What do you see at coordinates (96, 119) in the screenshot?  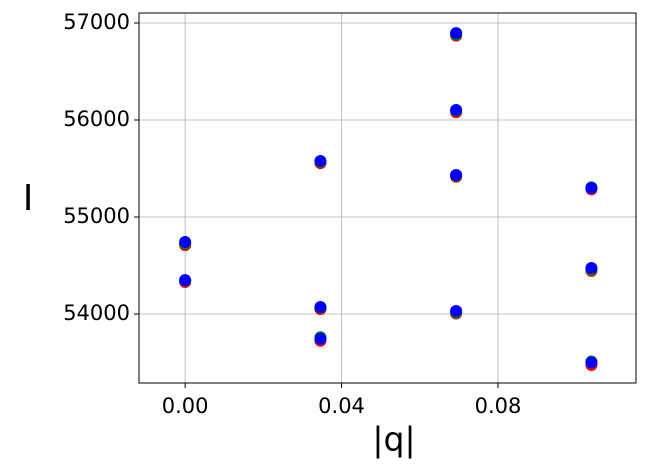 I see `y-tick-label: 56000` at bounding box center [96, 119].